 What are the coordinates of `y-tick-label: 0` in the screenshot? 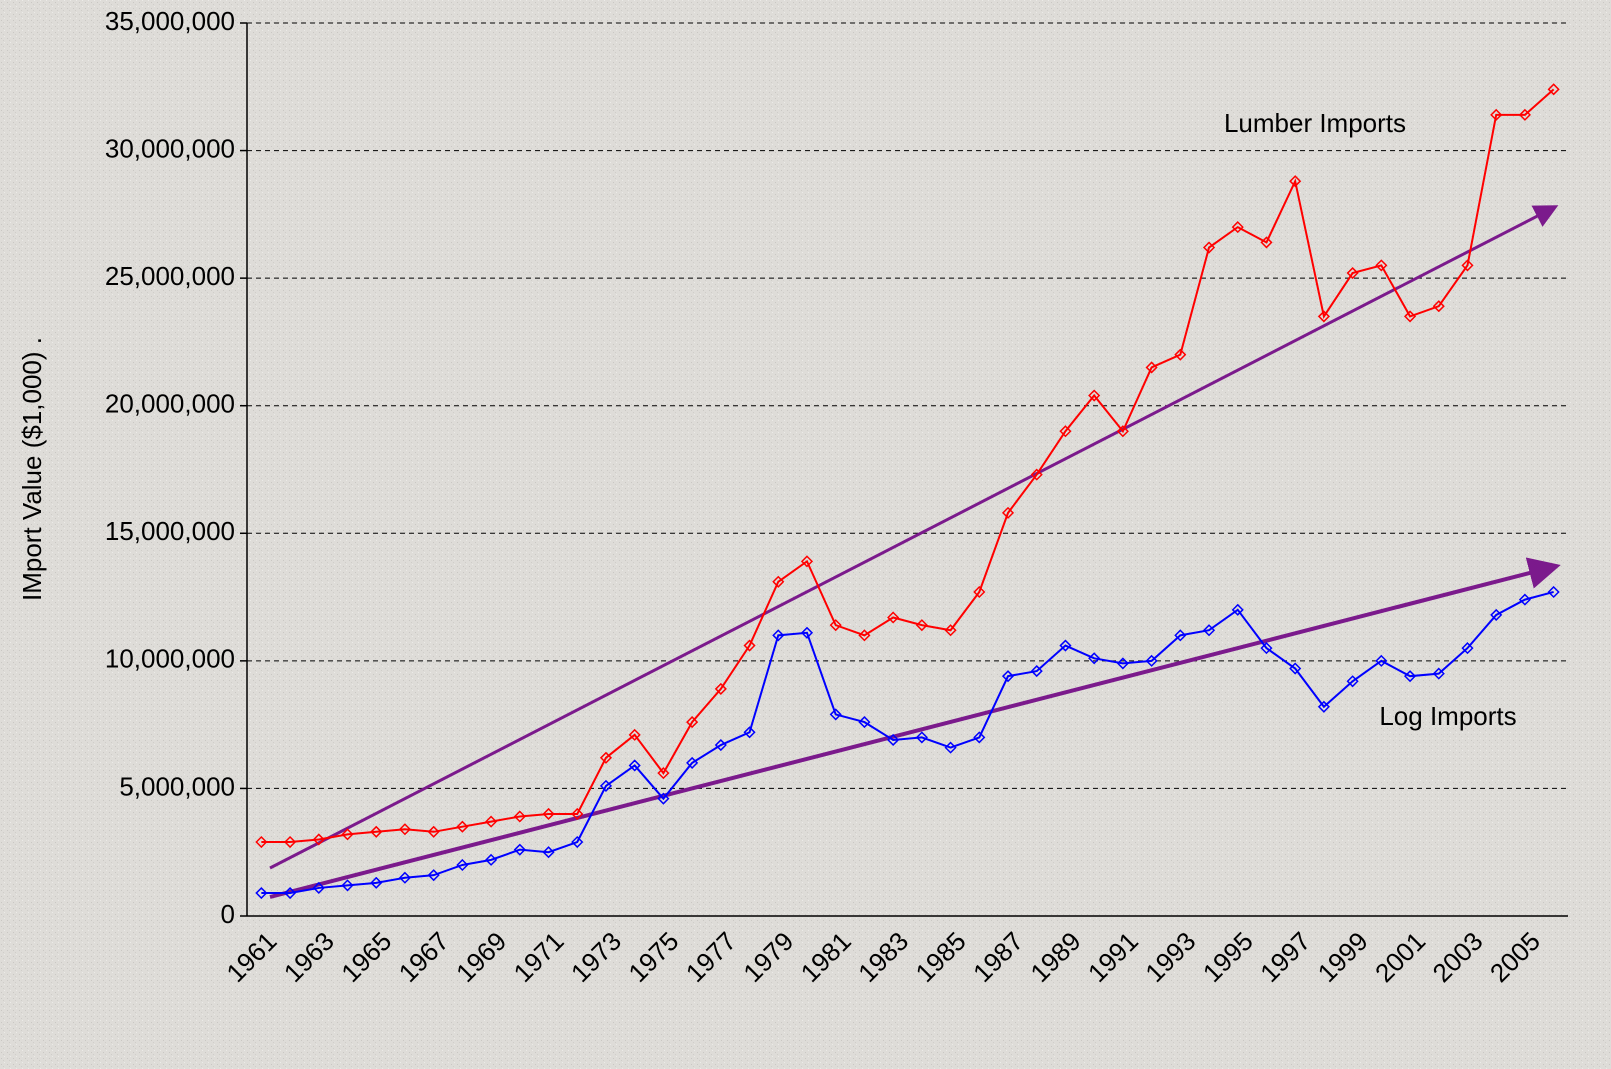 It's located at (228, 914).